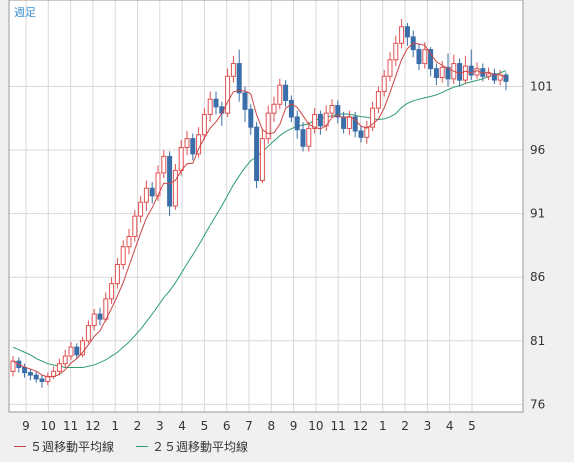  I want to click on legend-item-ma25: ２５週移動平均線, so click(192, 446).